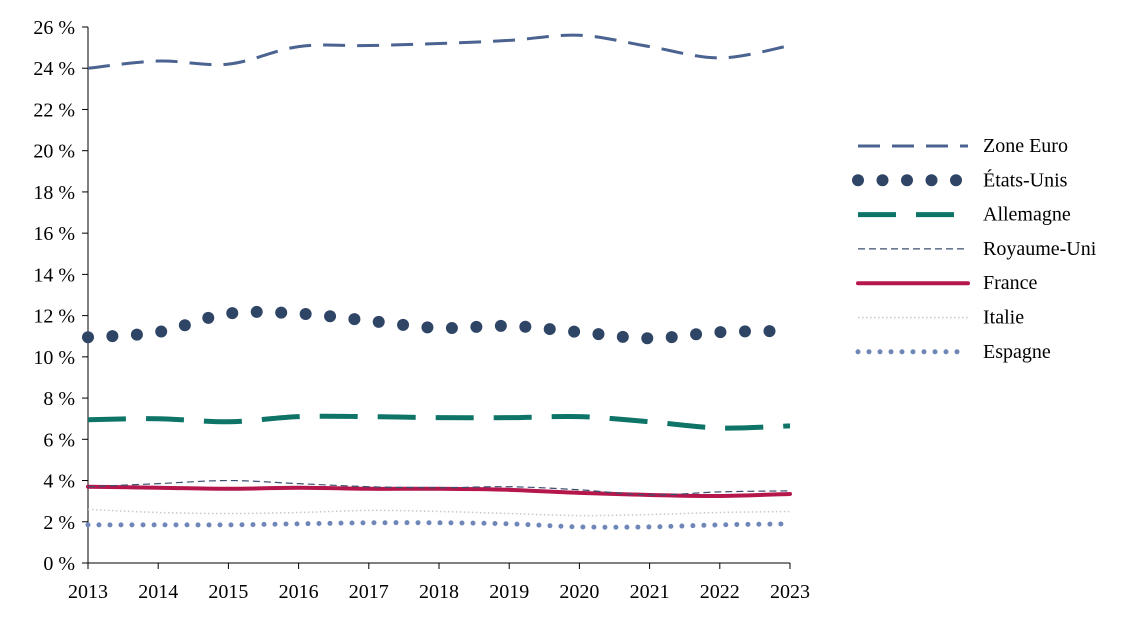 This screenshot has height=630, width=1141. What do you see at coordinates (59, 482) in the screenshot?
I see `y-tick-label: 4 %` at bounding box center [59, 482].